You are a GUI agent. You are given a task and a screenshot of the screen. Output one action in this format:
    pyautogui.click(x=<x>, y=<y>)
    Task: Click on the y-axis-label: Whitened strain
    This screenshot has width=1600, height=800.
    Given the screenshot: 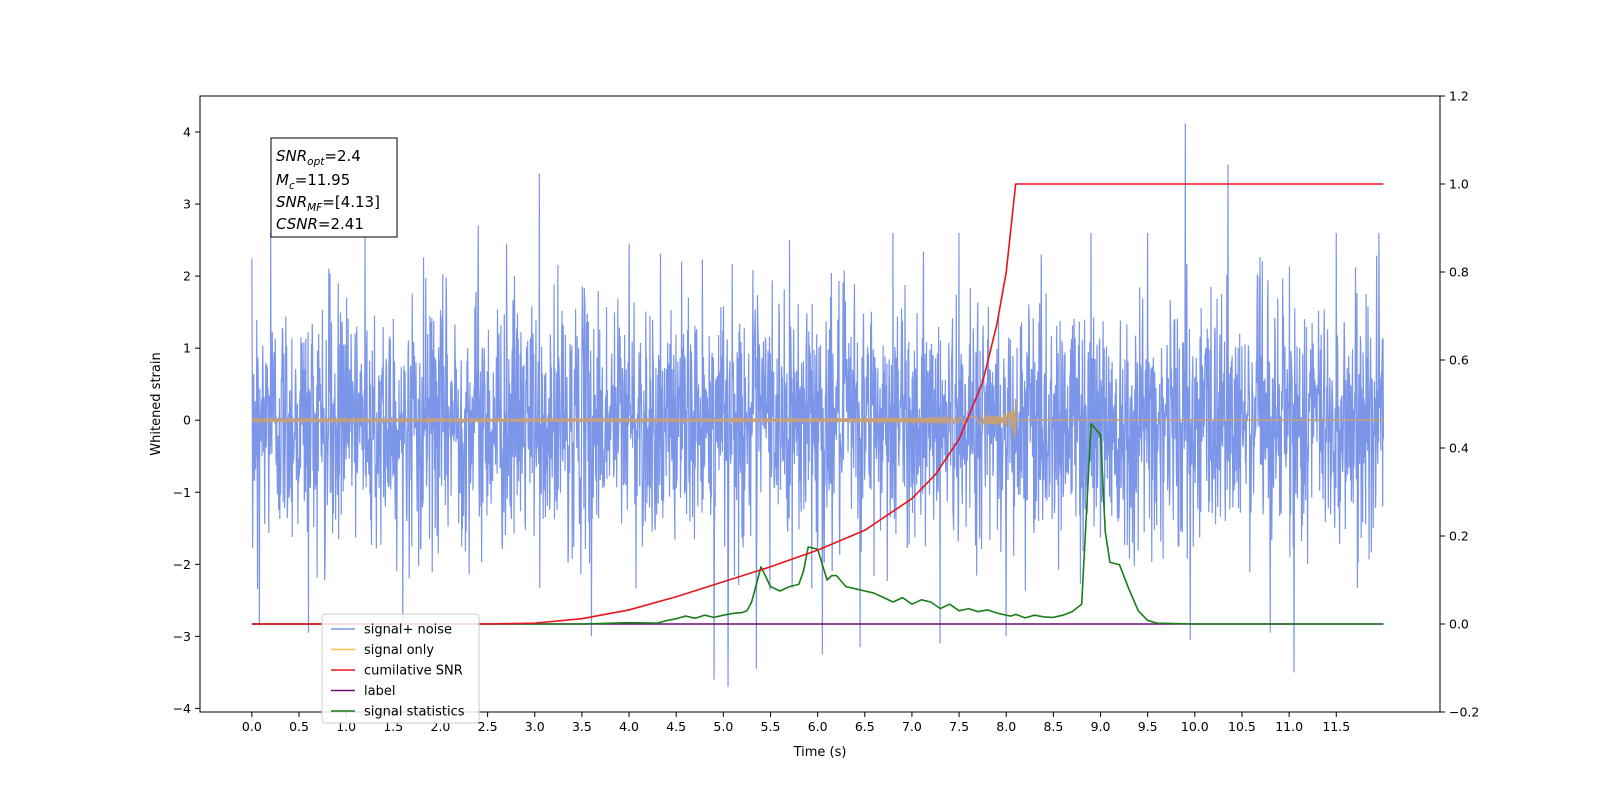 What is the action you would take?
    pyautogui.click(x=156, y=403)
    